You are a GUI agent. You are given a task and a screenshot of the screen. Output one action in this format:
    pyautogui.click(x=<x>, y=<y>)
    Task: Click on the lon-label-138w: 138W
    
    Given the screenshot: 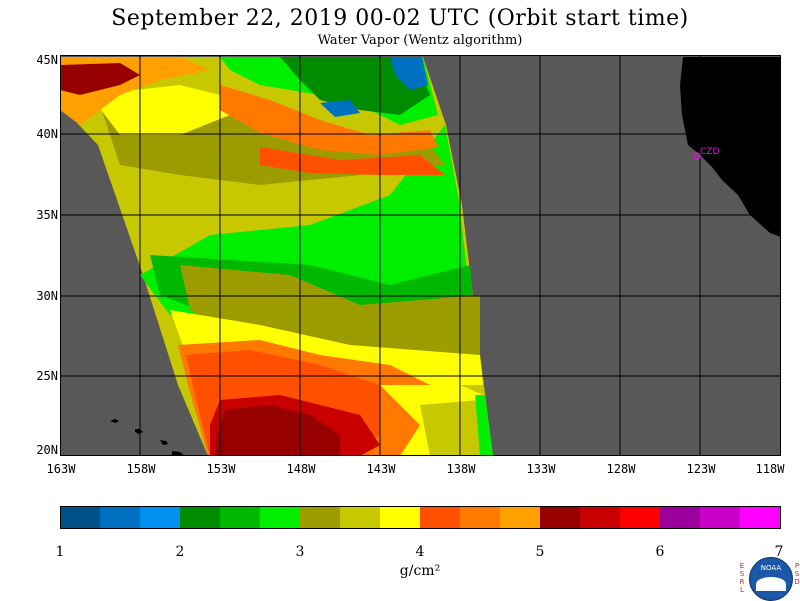 What is the action you would take?
    pyautogui.click(x=461, y=469)
    